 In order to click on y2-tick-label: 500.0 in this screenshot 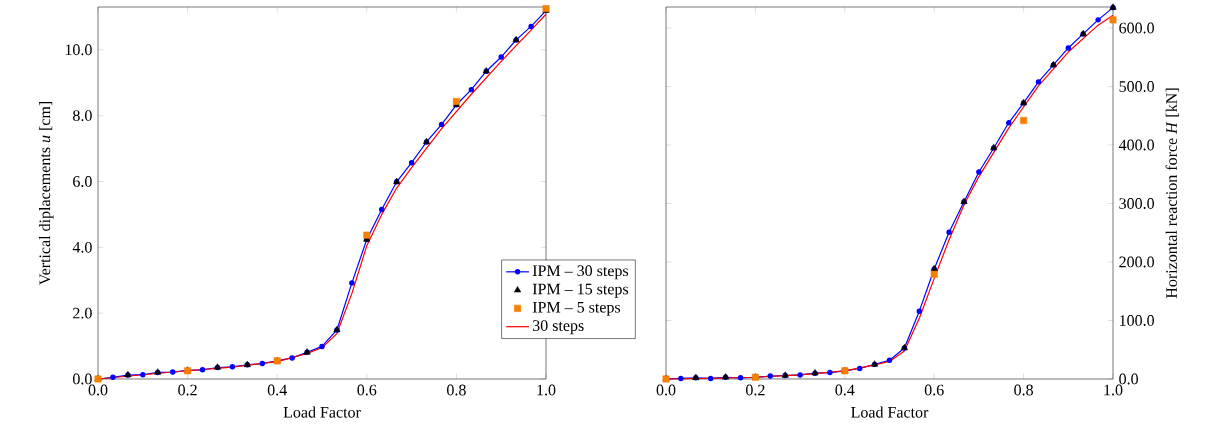, I will do `click(1136, 86)`.